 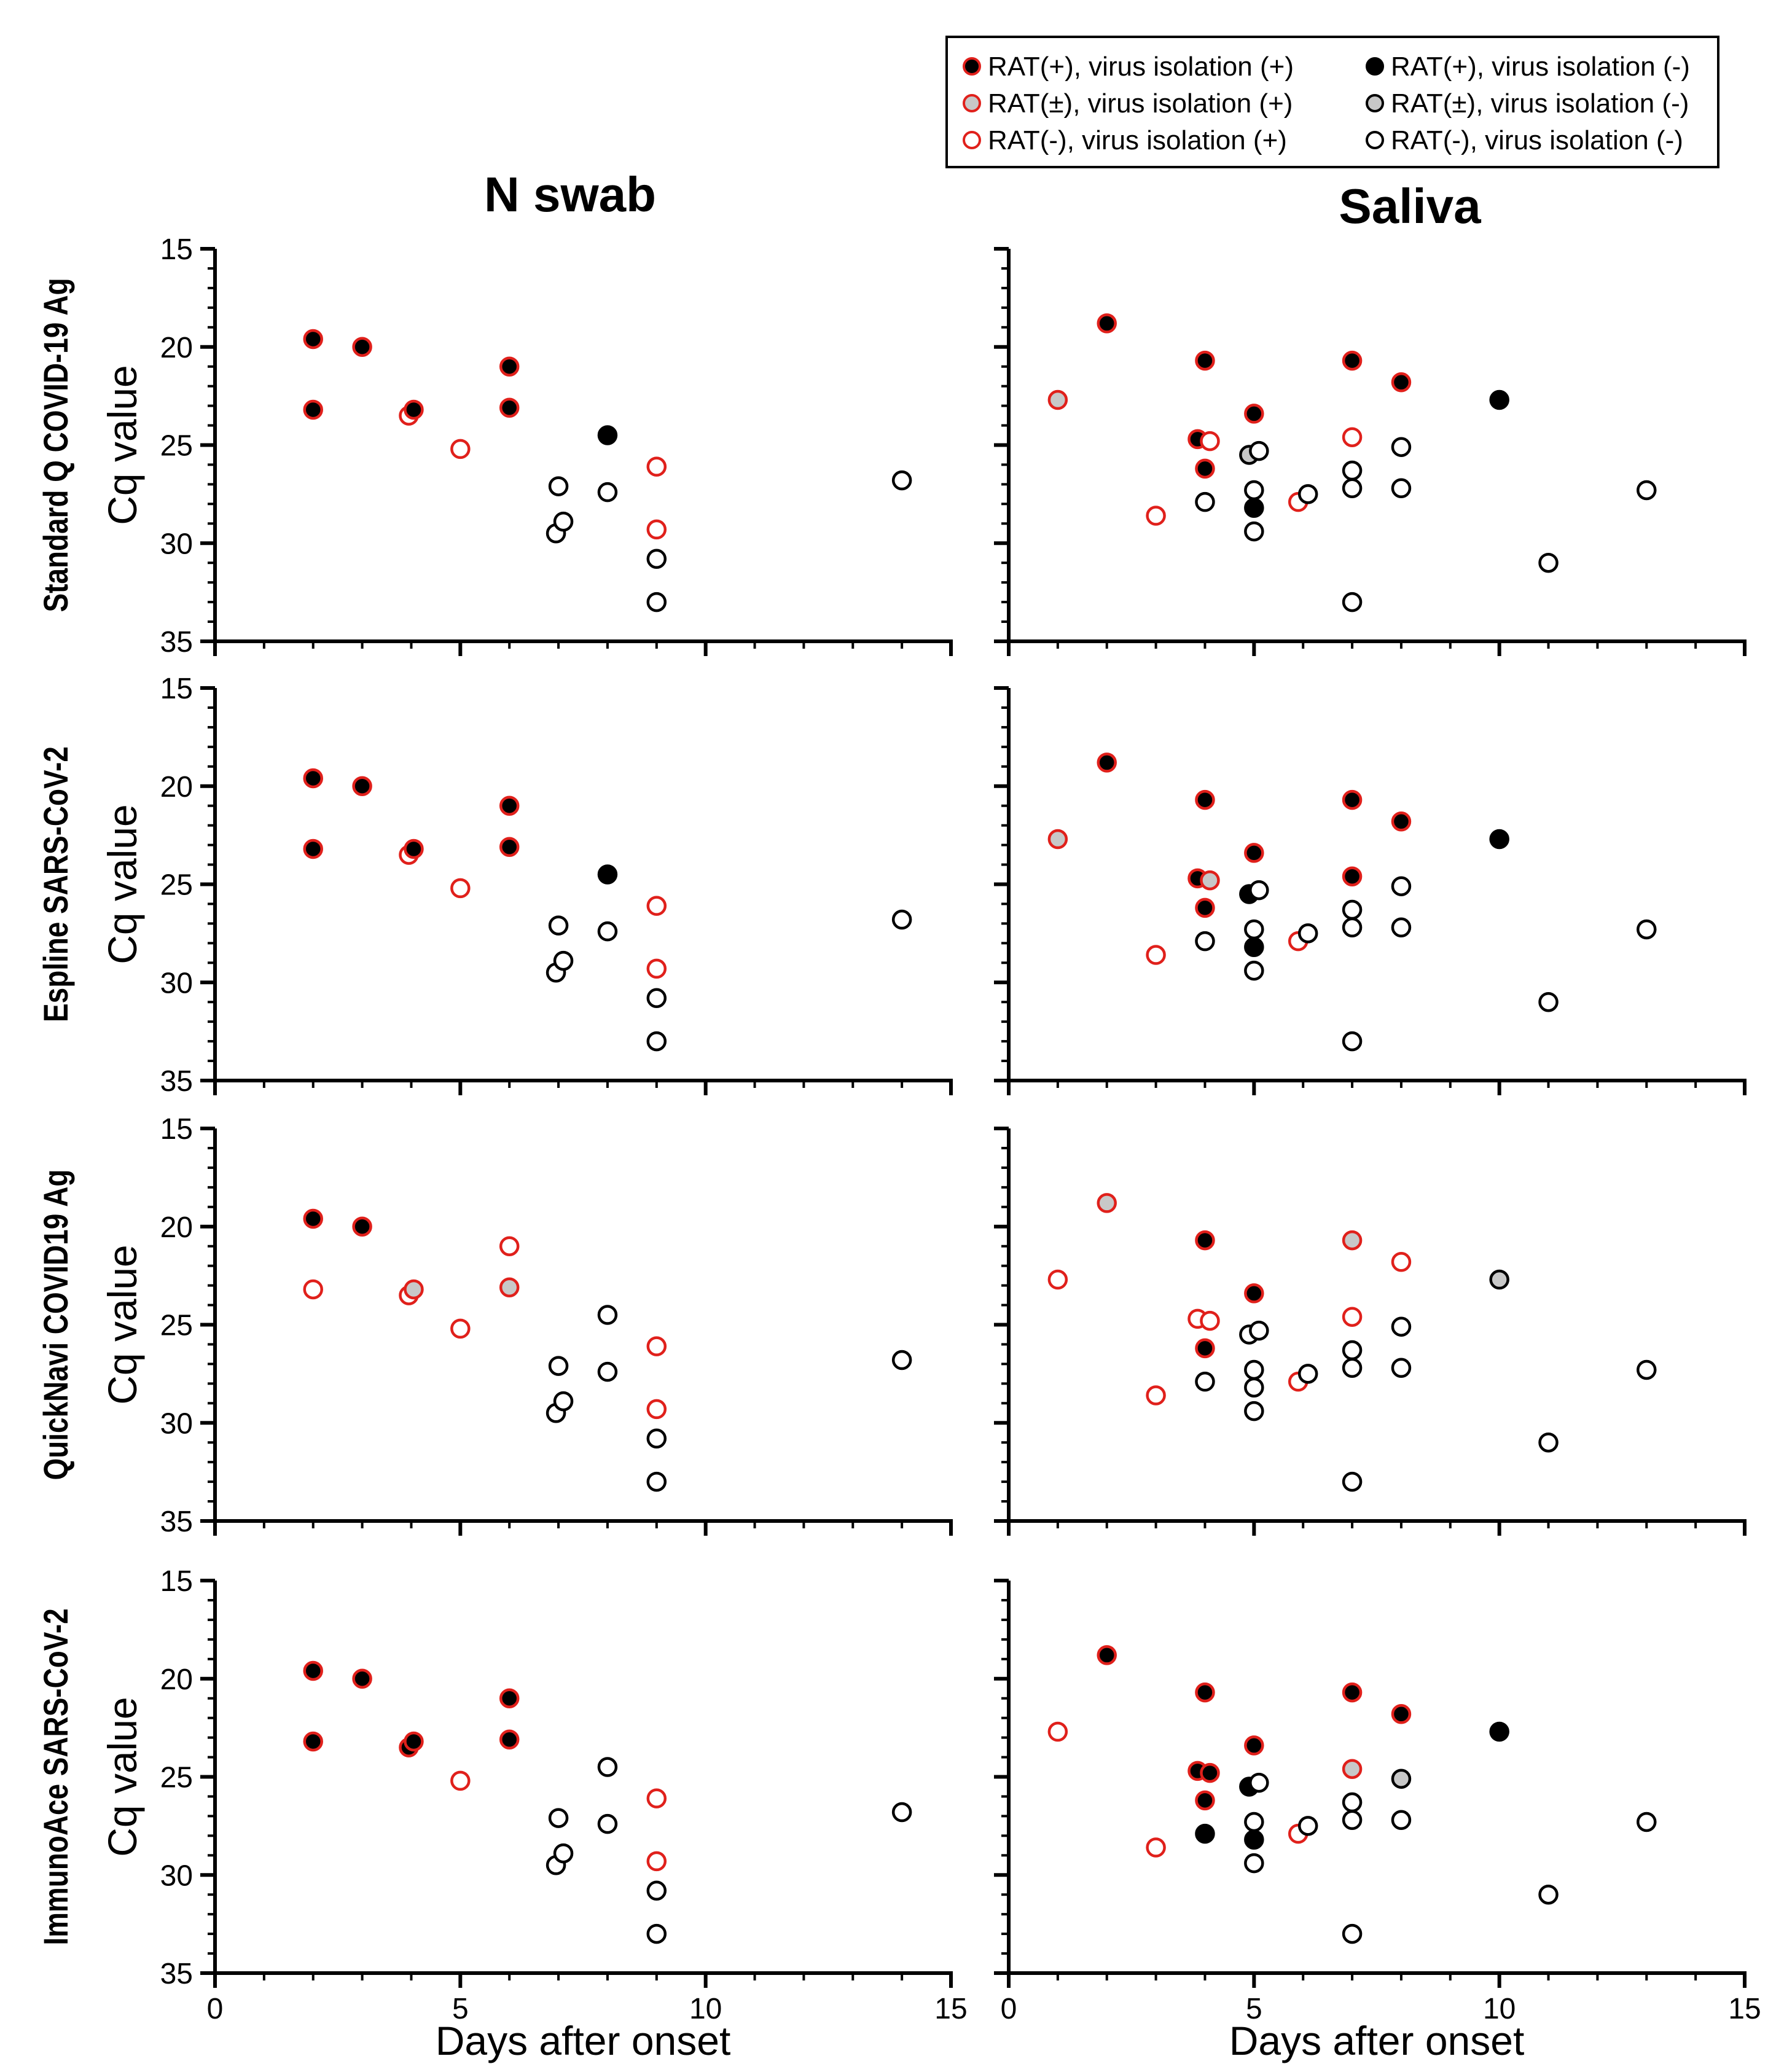 I want to click on x-tick-label: 10, so click(x=1499, y=2009).